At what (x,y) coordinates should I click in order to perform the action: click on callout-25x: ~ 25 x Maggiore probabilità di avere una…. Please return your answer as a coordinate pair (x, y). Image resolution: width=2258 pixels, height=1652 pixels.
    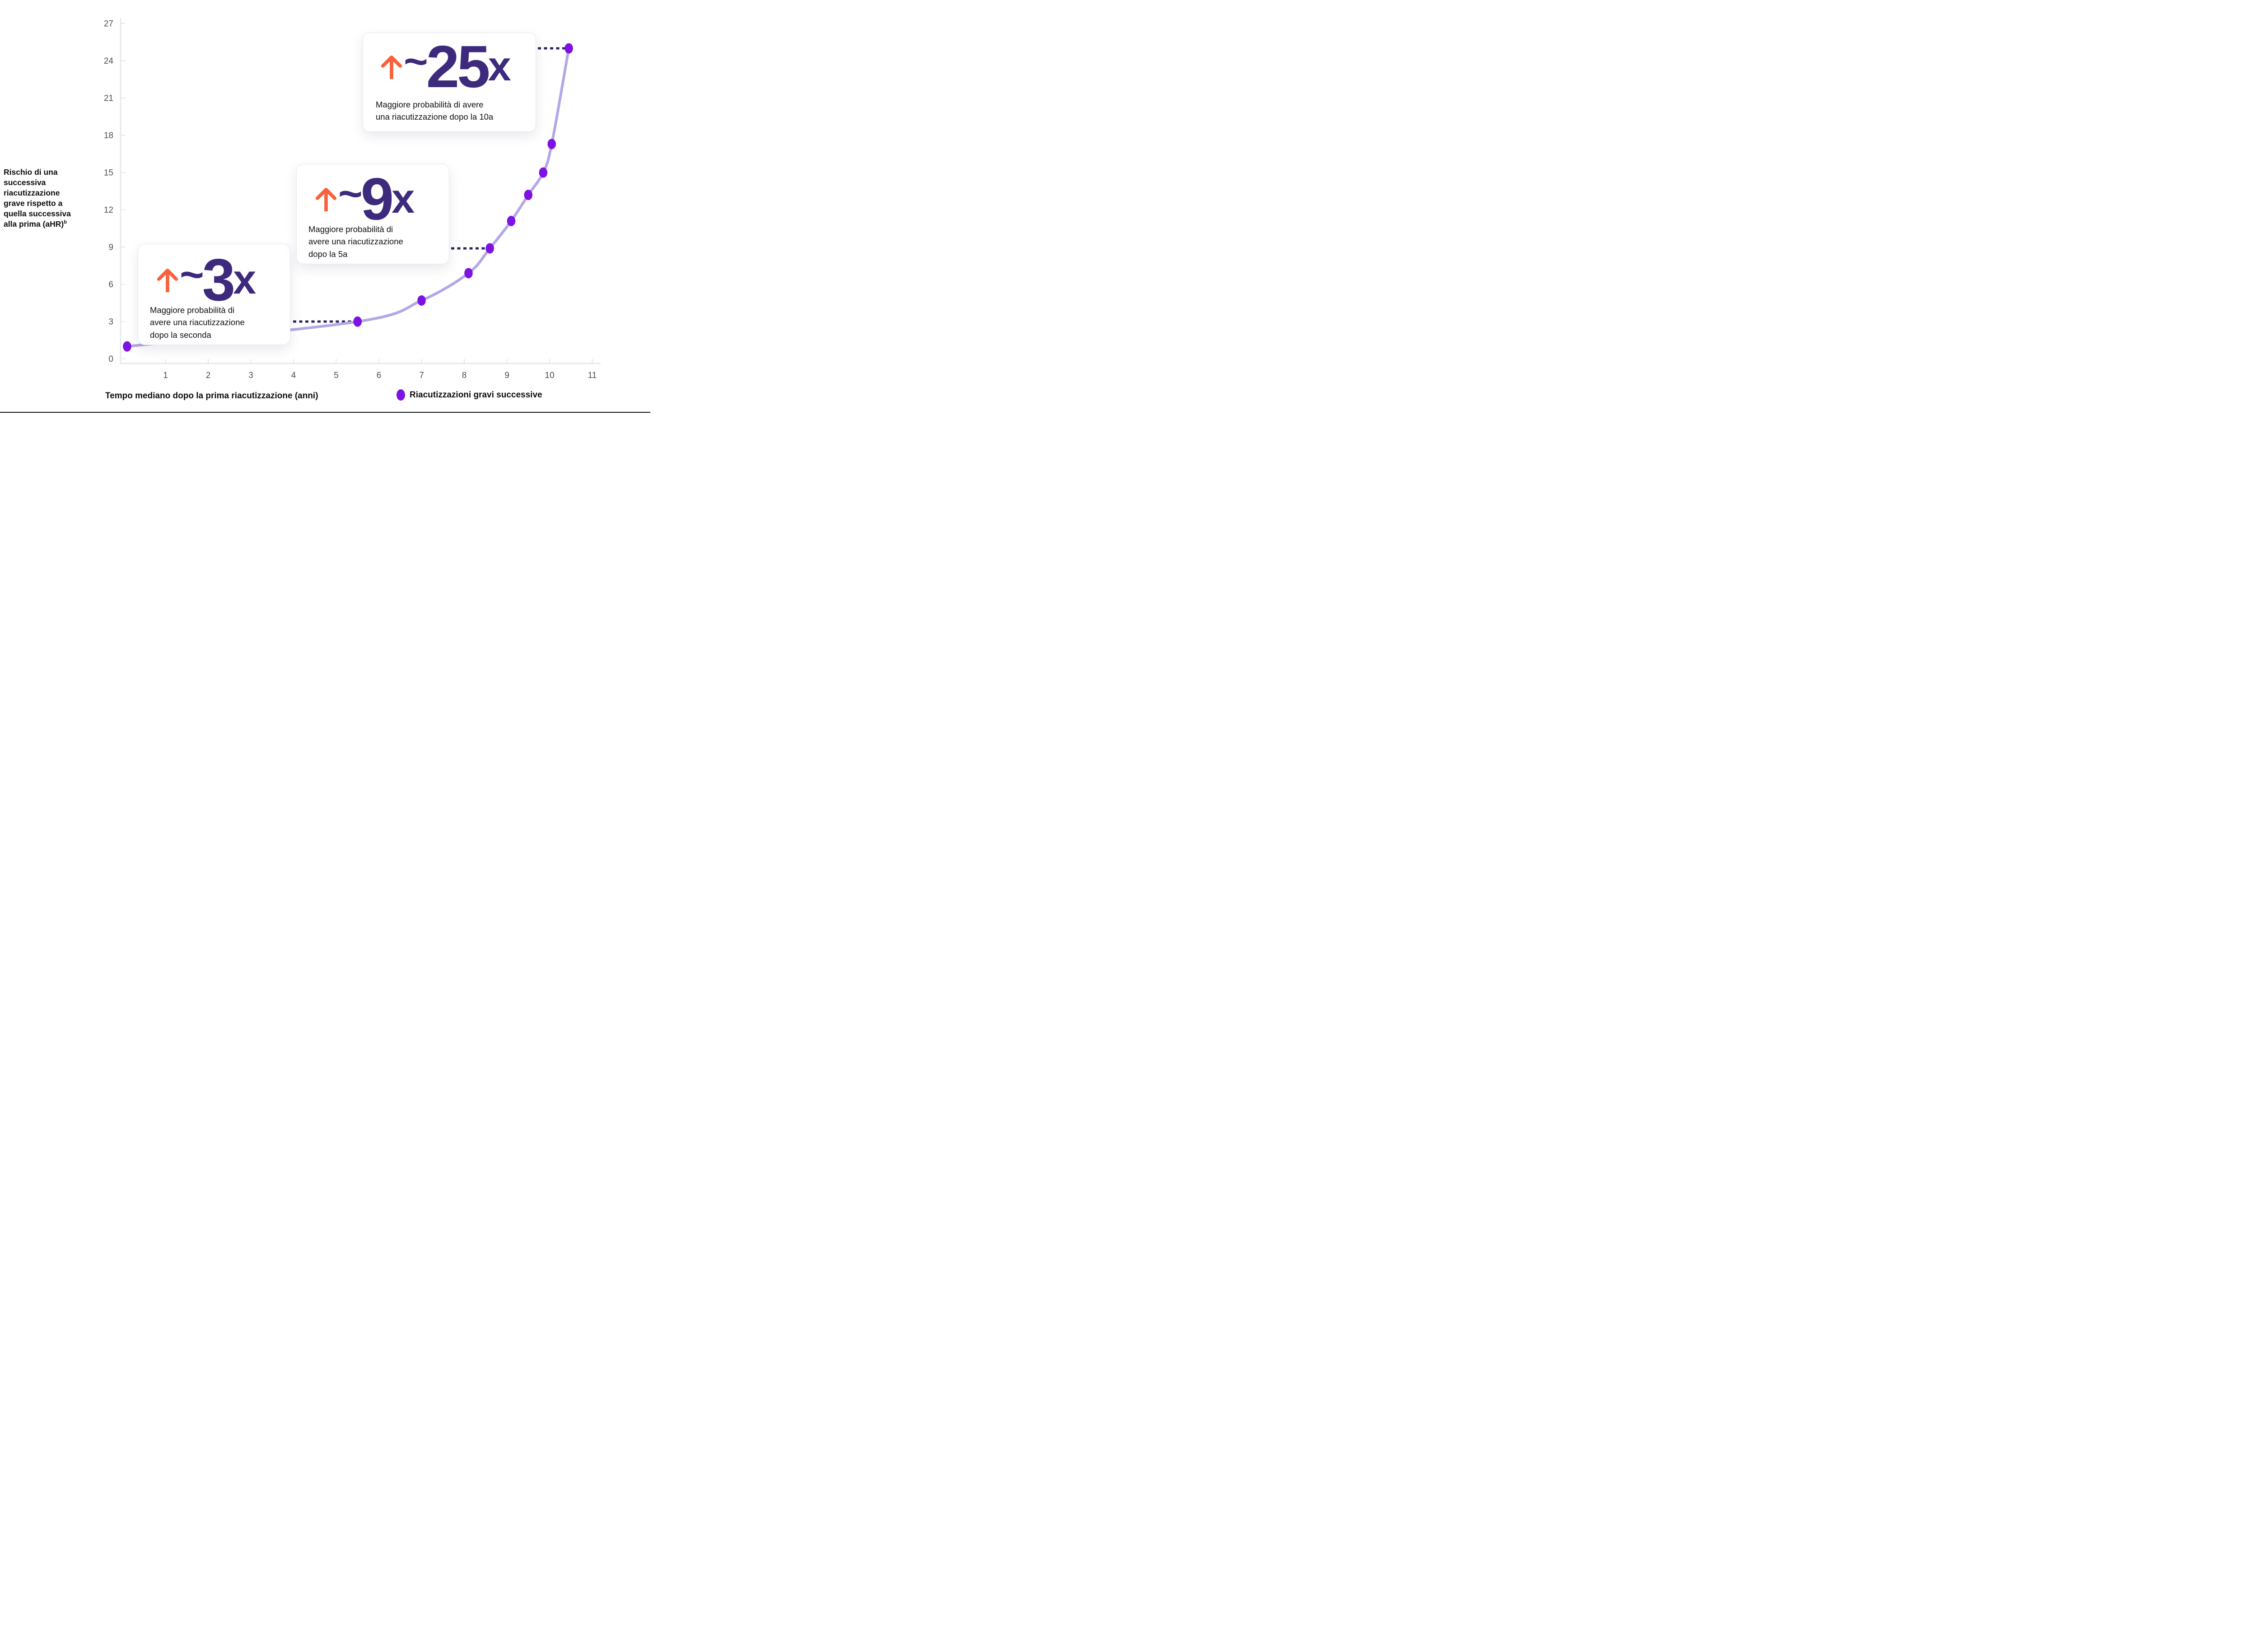
    Looking at the image, I should click on (449, 82).